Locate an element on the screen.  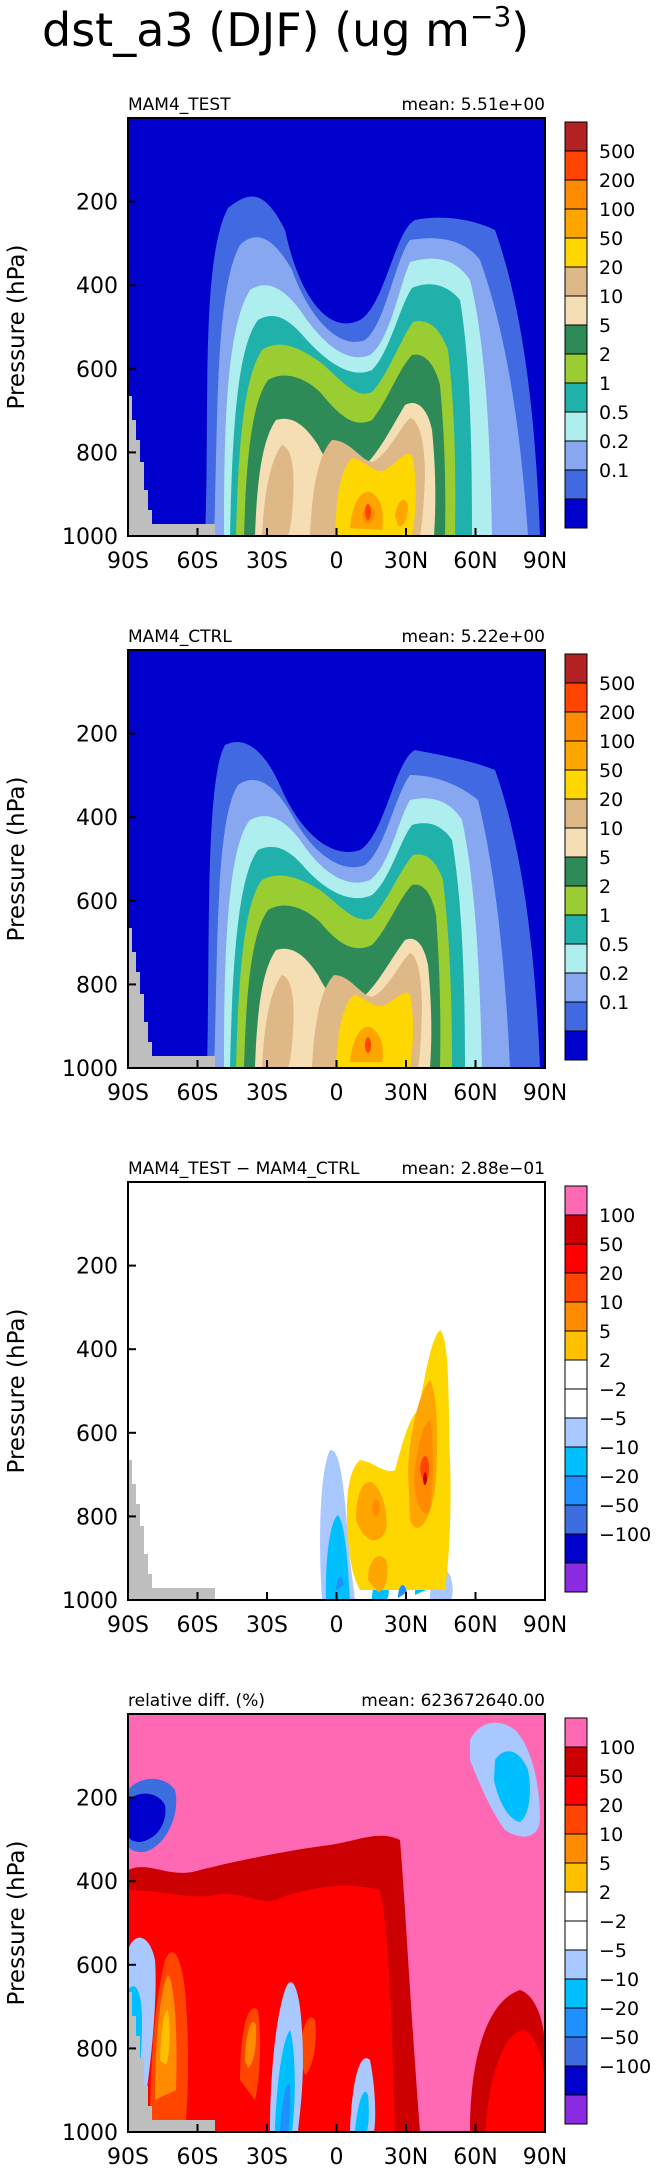
contour-neg-5-ne is located at coordinates (512, 1786).